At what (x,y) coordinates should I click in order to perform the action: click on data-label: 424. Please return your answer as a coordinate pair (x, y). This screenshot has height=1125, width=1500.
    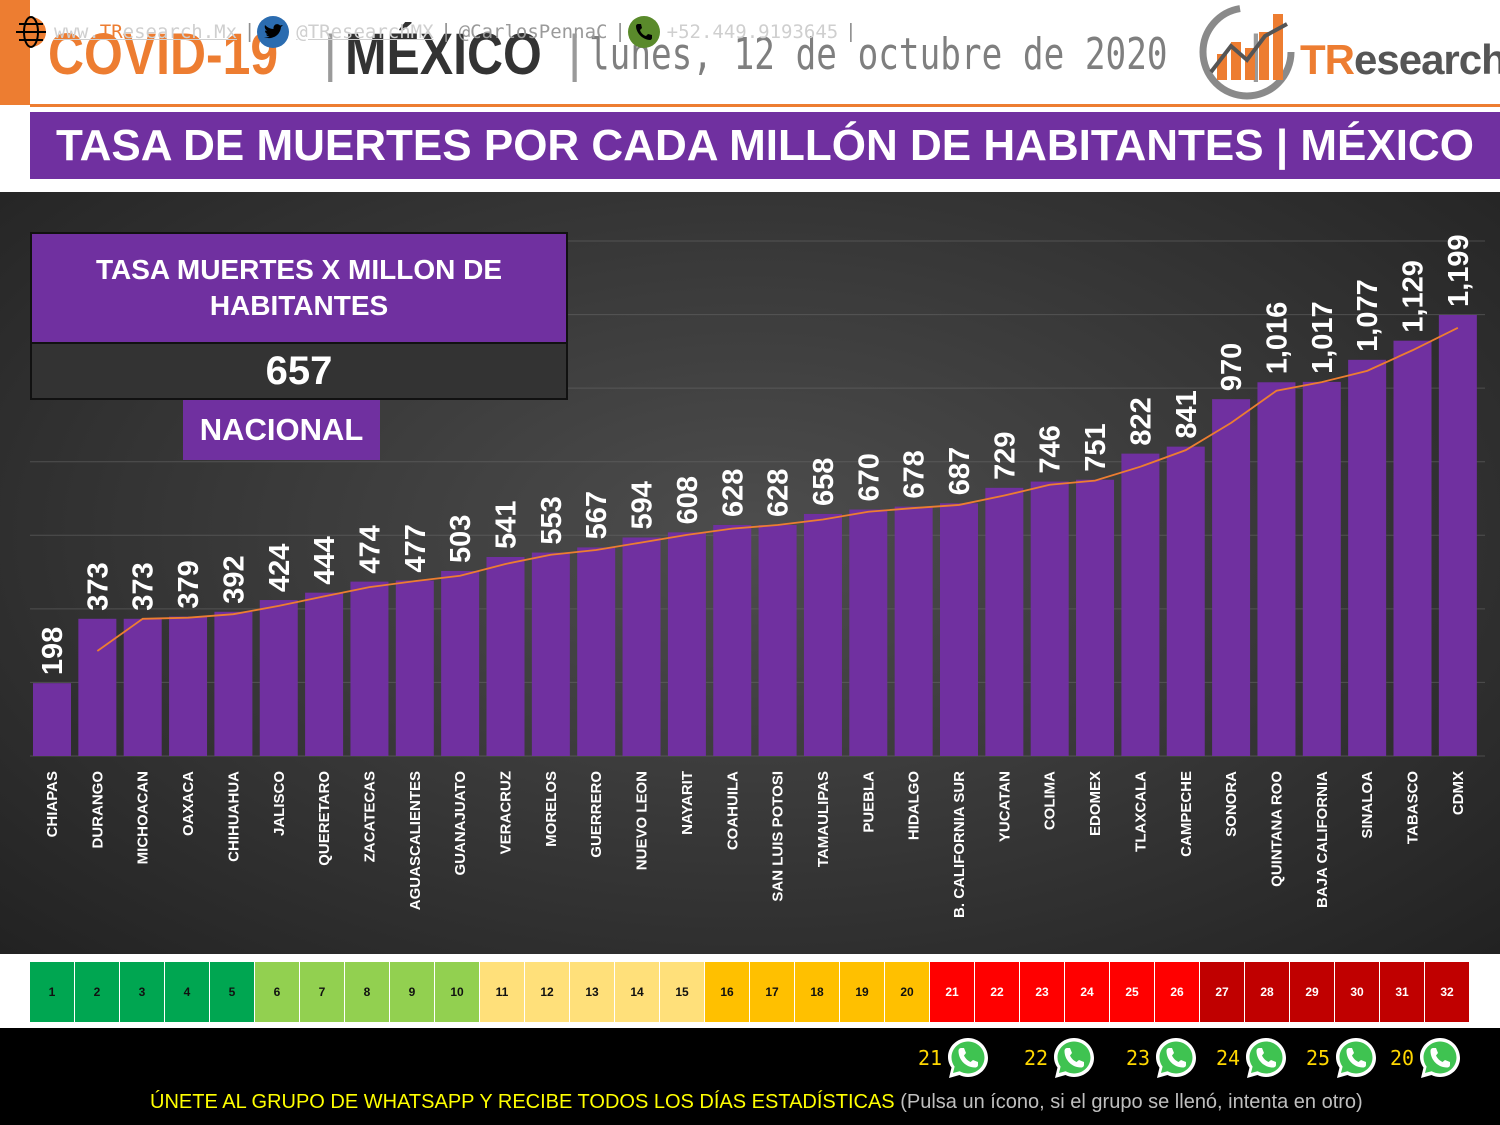
    Looking at the image, I should click on (280, 568).